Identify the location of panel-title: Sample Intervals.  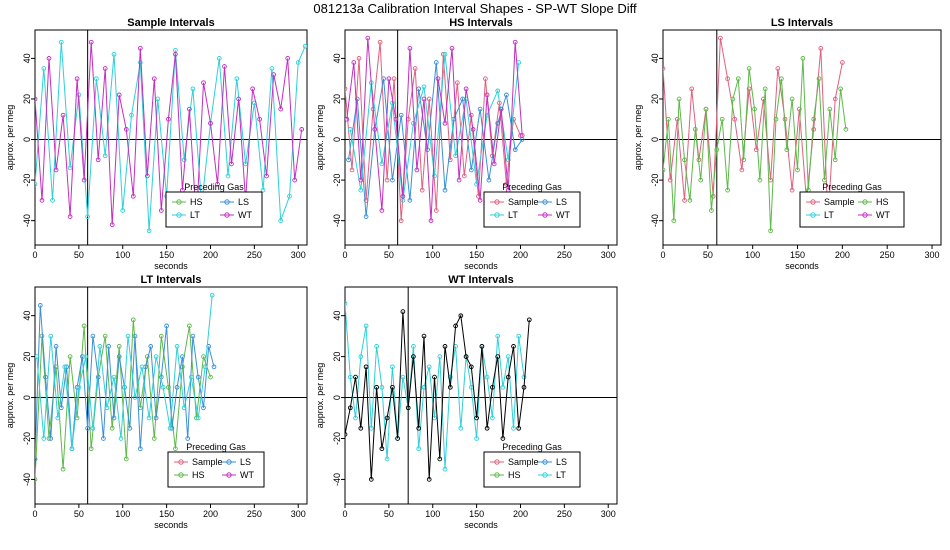
(170, 23).